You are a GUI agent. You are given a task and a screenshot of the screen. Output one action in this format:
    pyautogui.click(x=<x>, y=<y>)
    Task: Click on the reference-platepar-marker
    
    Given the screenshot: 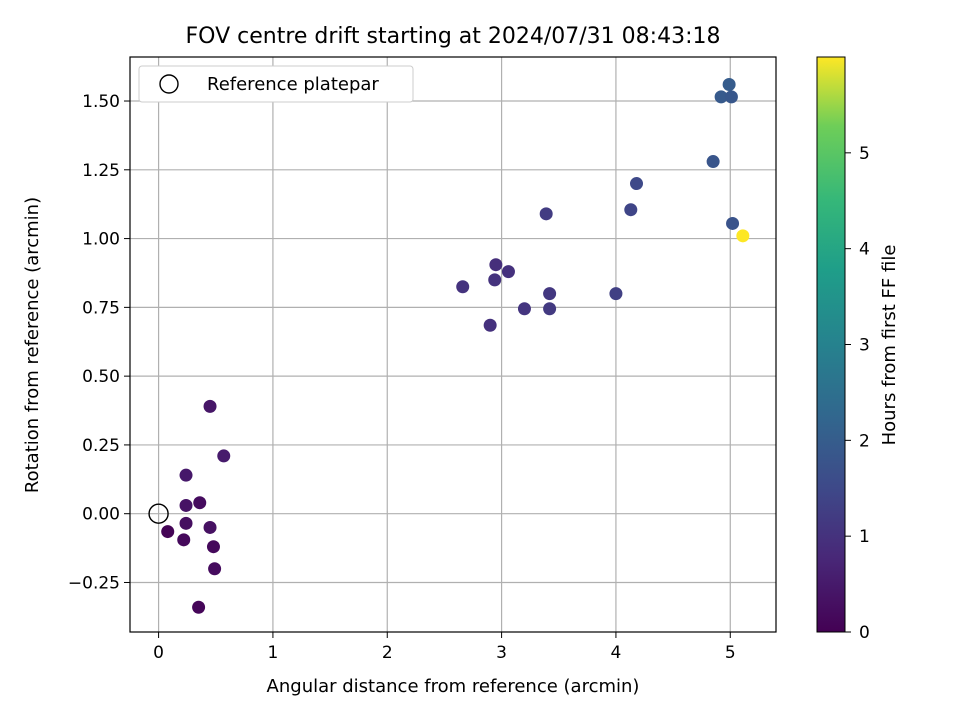 What is the action you would take?
    pyautogui.click(x=158, y=513)
    